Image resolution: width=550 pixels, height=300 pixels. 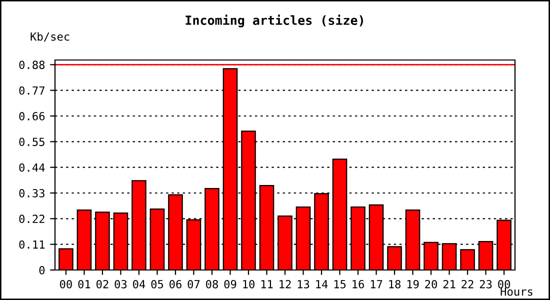 I want to click on x-tick-label: 02, so click(x=102, y=284).